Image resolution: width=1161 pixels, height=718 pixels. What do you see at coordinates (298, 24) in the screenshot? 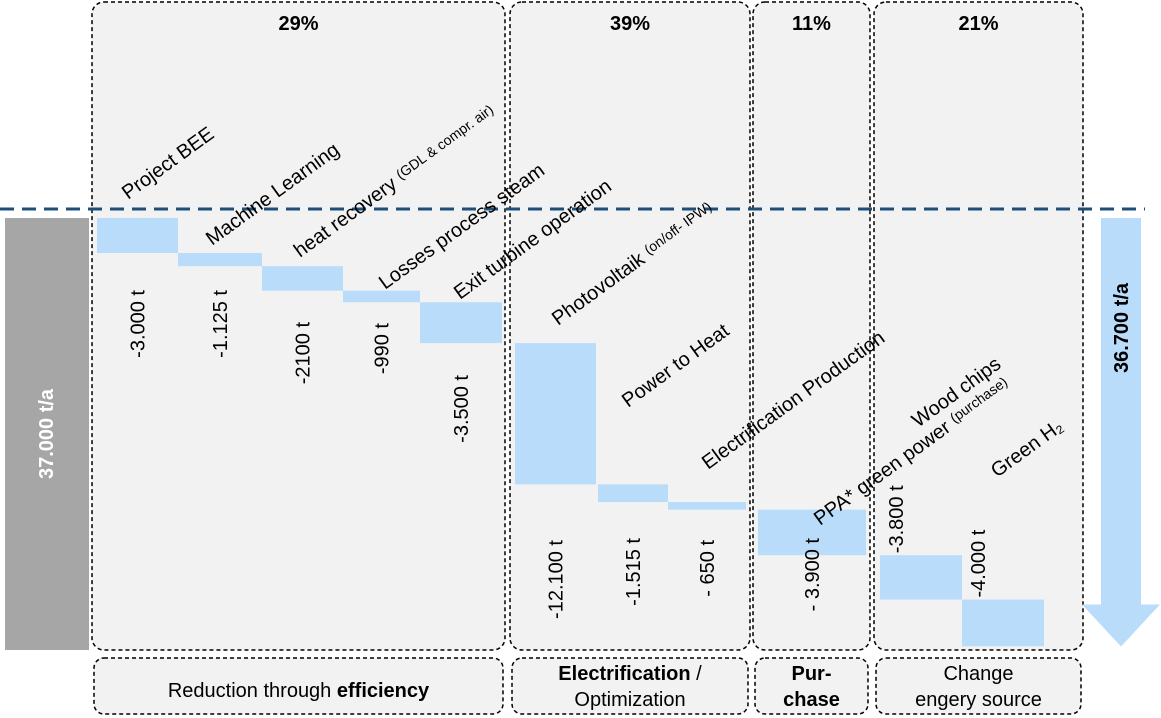
I see `group-share: 29%` at bounding box center [298, 24].